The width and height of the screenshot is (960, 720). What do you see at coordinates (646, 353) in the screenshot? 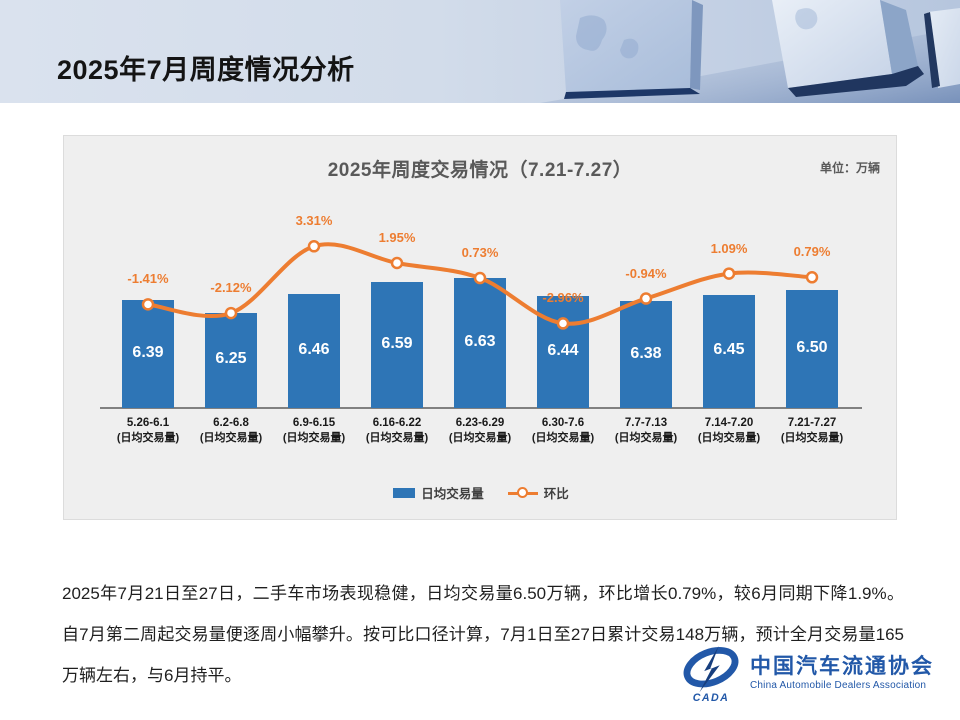
I see `bar-value-label: 6.38` at bounding box center [646, 353].